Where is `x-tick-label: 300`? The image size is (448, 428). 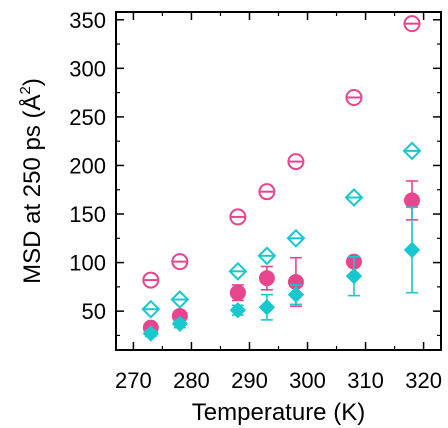
x-tick-label: 300 is located at coordinates (307, 380).